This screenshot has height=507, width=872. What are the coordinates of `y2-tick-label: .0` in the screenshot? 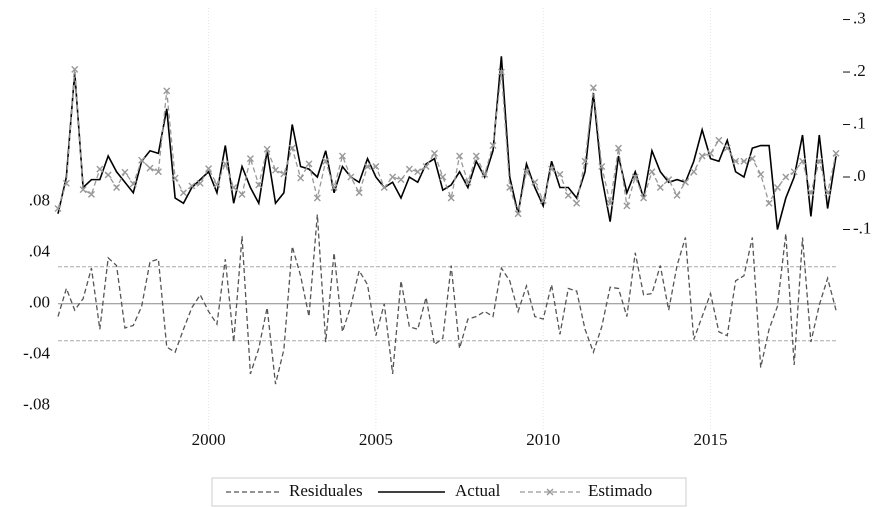 It's located at (859, 175).